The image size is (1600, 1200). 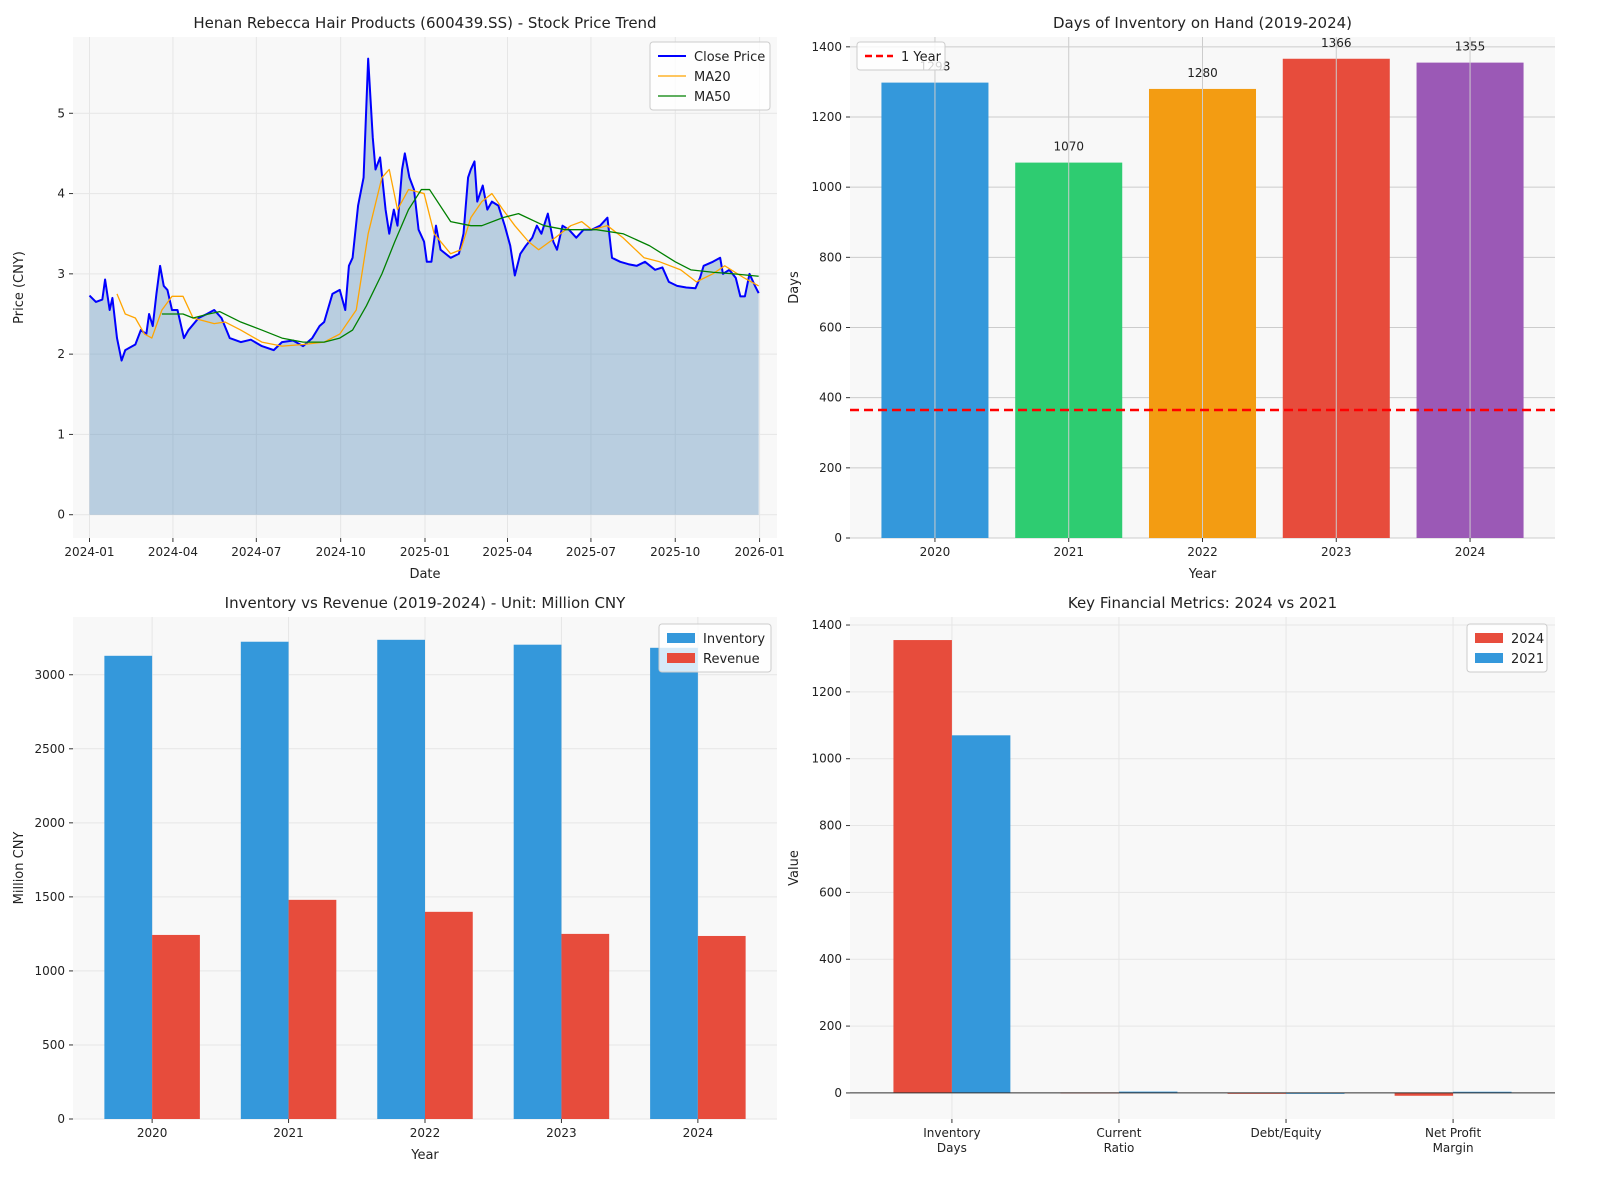 I want to click on x-axis-label: Date, so click(x=424, y=574).